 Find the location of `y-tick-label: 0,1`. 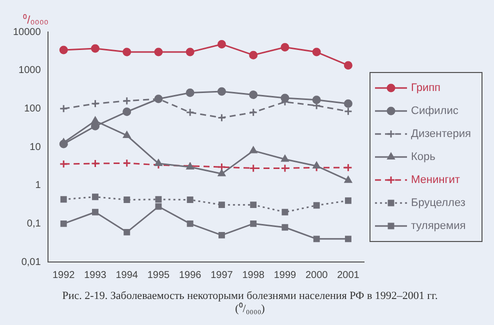

y-tick-label: 0,1 is located at coordinates (34, 224).